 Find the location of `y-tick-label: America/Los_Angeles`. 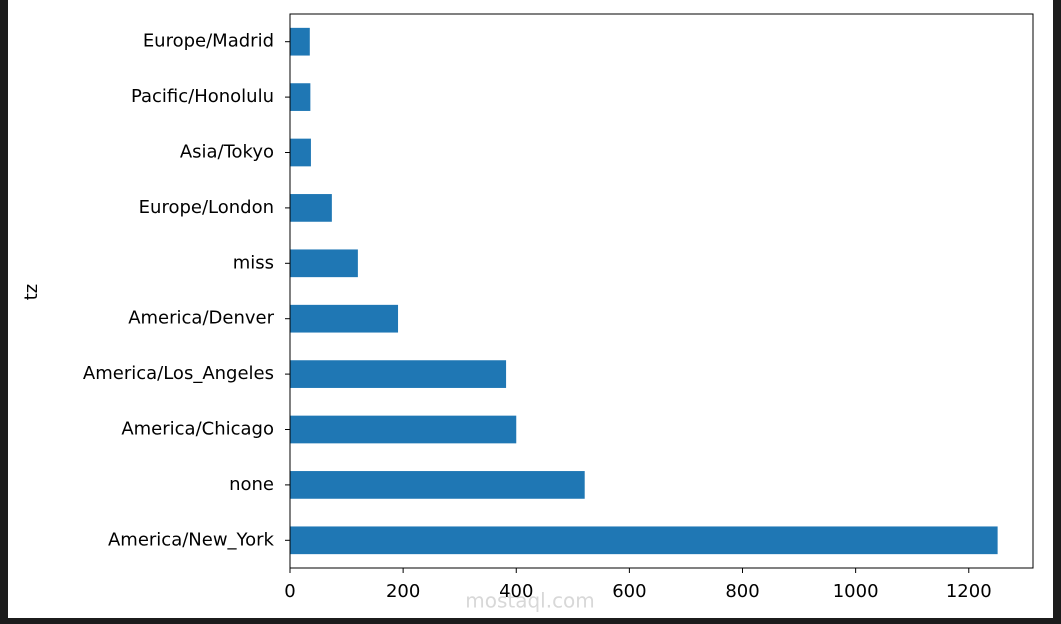

y-tick-label: America/Los_Angeles is located at coordinates (178, 373).